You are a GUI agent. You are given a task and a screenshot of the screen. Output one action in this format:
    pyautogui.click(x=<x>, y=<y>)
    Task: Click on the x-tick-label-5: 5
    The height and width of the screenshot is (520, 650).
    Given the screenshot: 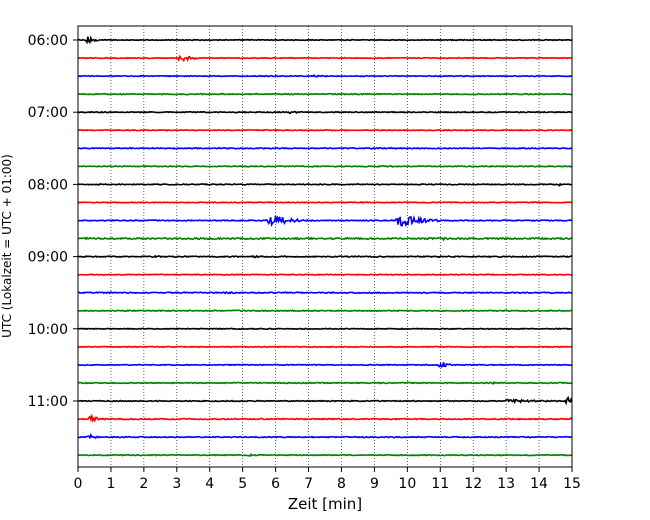 What is the action you would take?
    pyautogui.click(x=242, y=484)
    